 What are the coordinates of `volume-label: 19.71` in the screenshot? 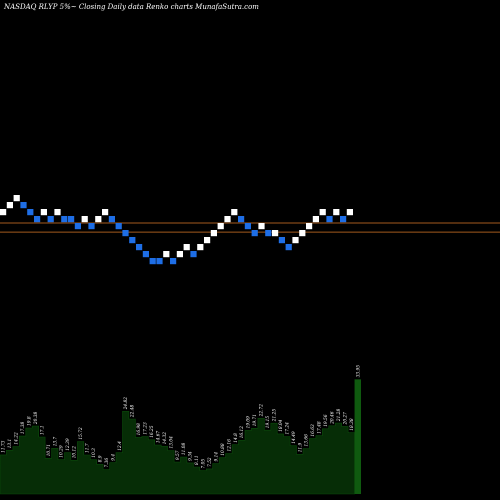 It's located at (255, 420).